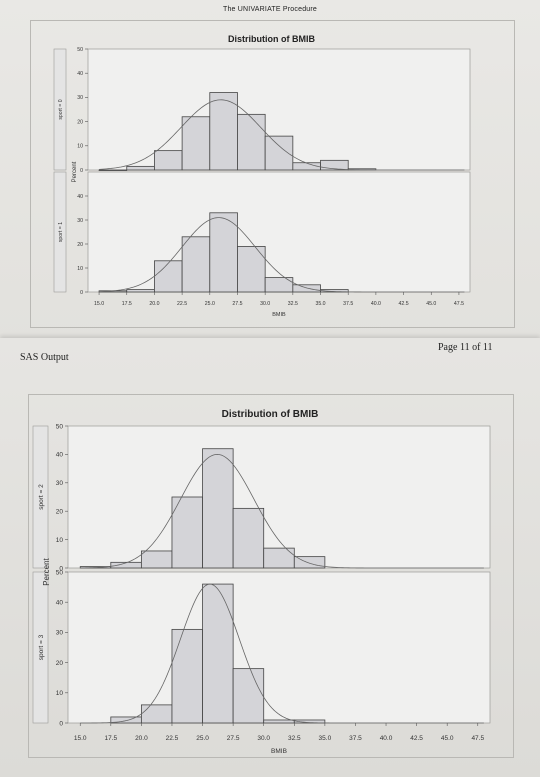 This screenshot has height=777, width=540. I want to click on figure-title-bottom: Distribution of BMIB, so click(270, 414).